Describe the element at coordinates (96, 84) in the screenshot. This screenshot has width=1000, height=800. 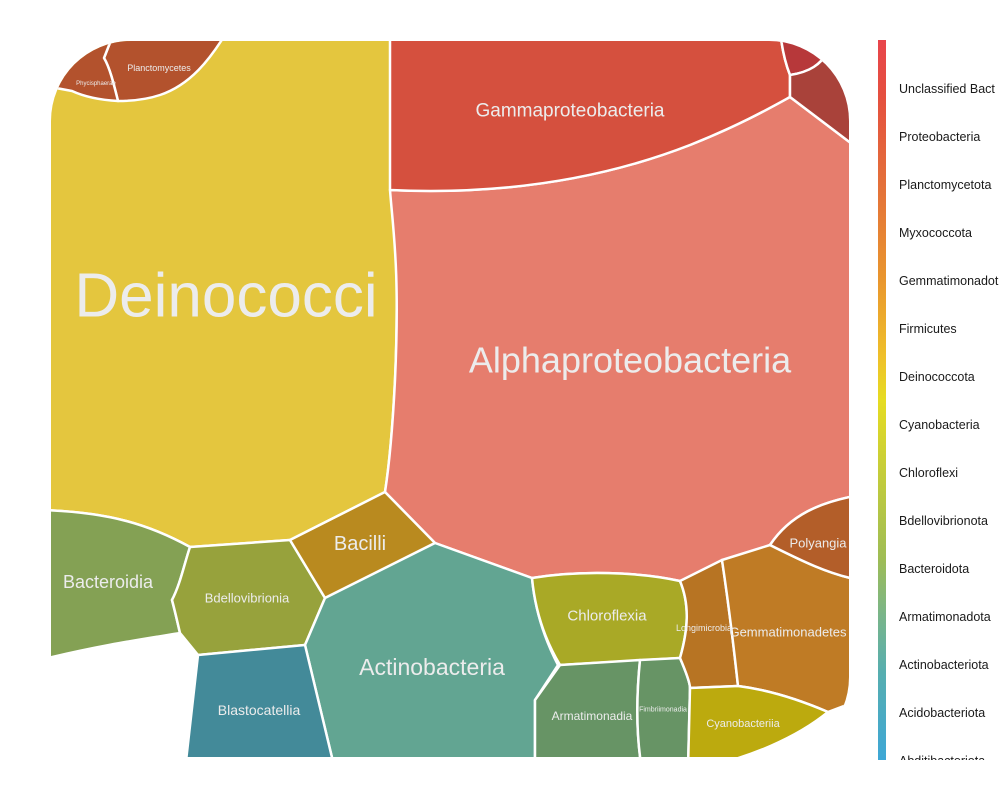
I see `cell-label-phycisphaerae: Phycisphaerae` at that location.